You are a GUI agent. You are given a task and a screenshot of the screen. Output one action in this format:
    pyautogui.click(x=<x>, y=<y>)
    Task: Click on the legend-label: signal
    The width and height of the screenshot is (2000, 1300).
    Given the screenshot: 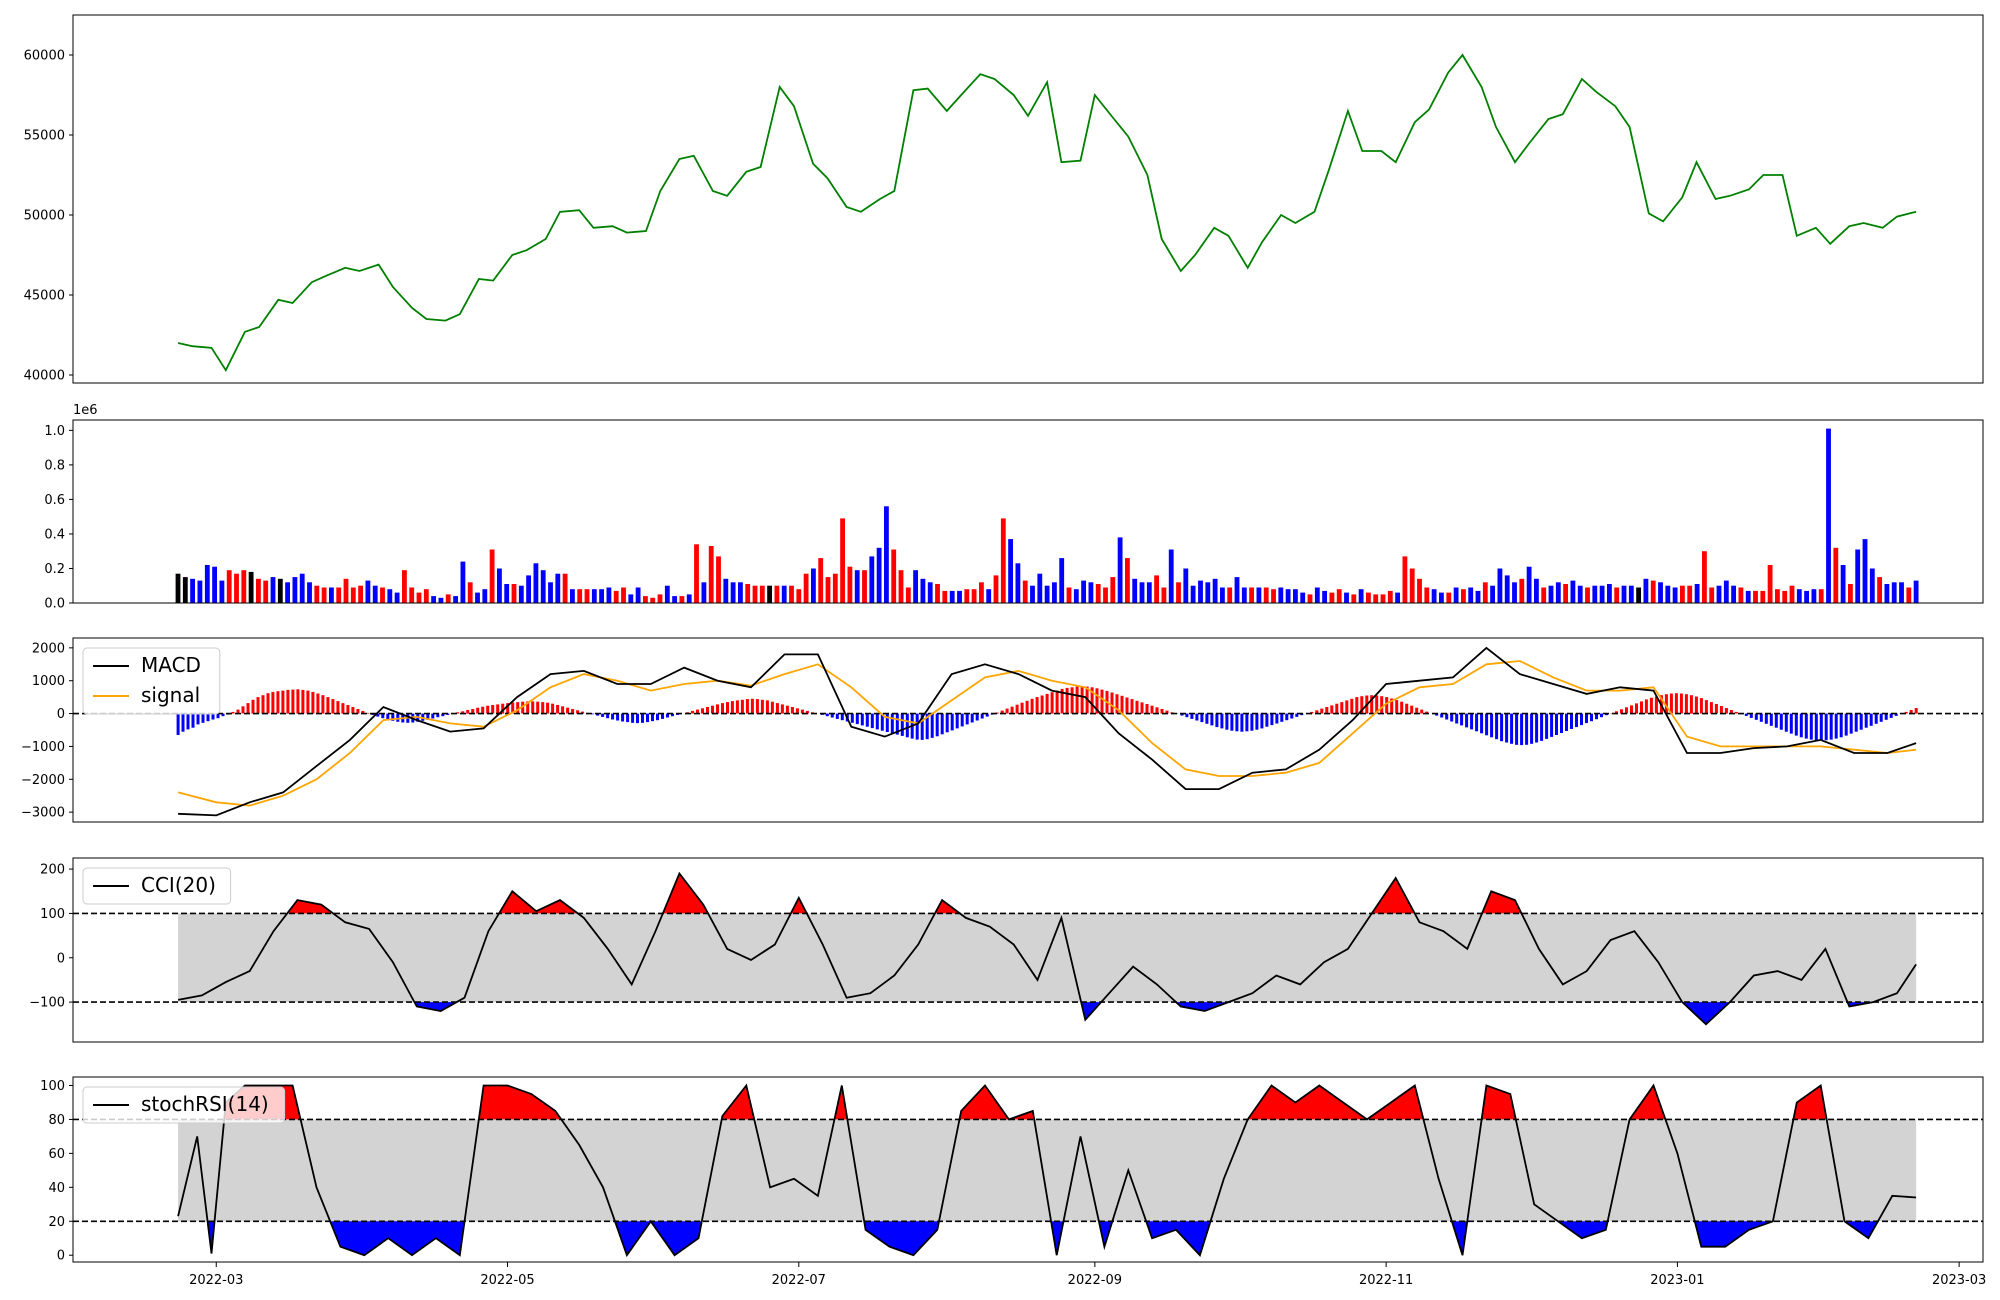 What is the action you would take?
    pyautogui.click(x=170, y=695)
    